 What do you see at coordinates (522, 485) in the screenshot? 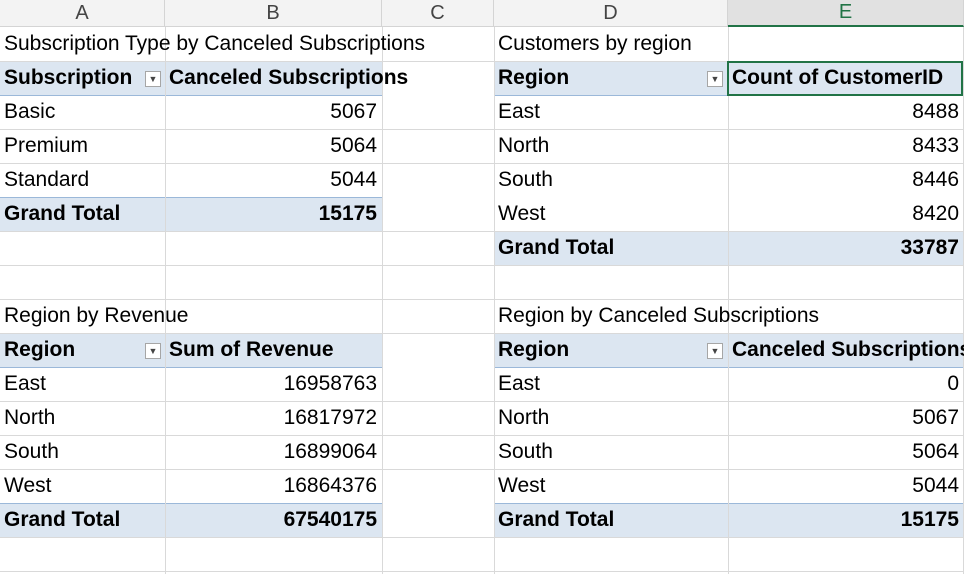
I see `pivot4-row-label: West` at bounding box center [522, 485].